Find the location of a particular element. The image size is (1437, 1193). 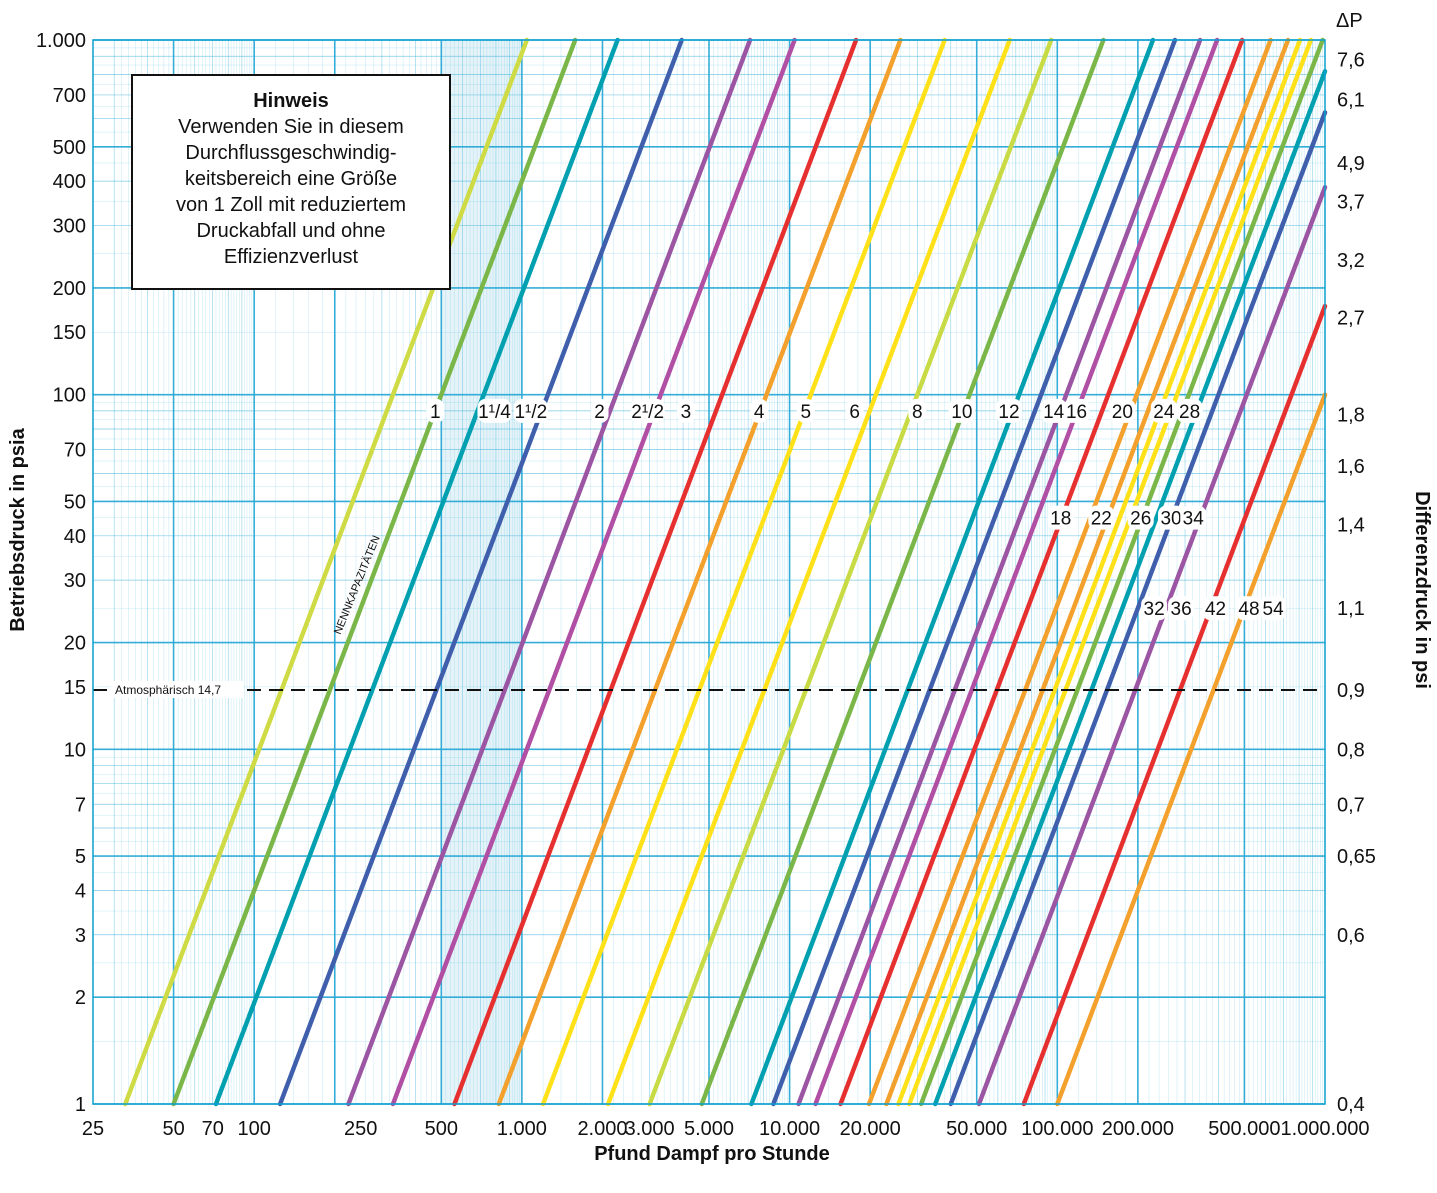

x-tick-label: 100 is located at coordinates (253, 1129).